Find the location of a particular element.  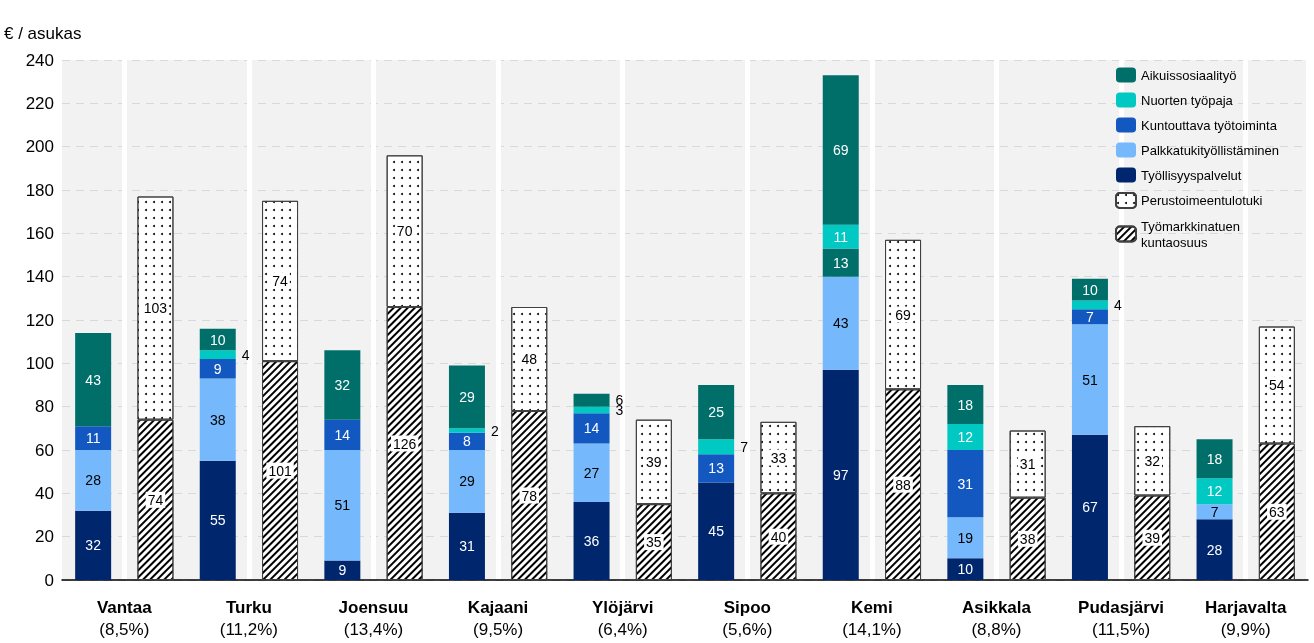

x-tick-label: Pudasjärvi (11,5%) is located at coordinates (1121, 618).